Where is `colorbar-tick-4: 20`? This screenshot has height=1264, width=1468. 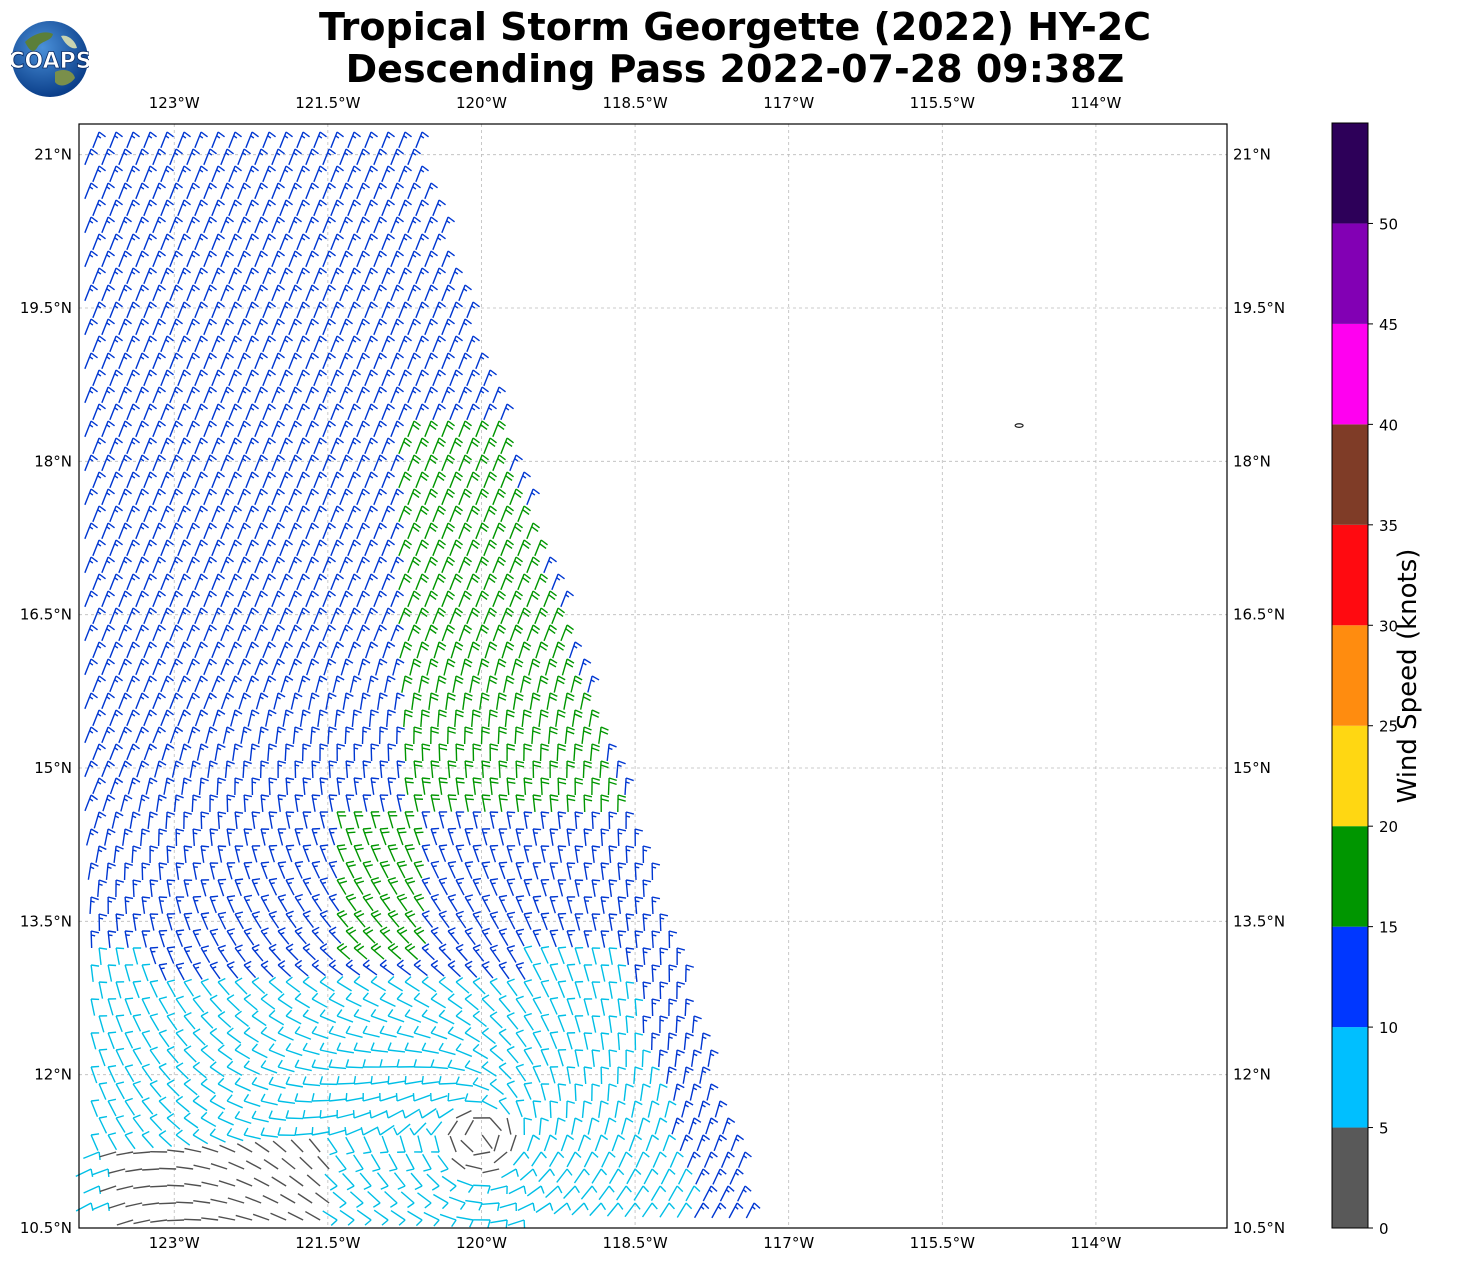 colorbar-tick-4: 20 is located at coordinates (1388, 827).